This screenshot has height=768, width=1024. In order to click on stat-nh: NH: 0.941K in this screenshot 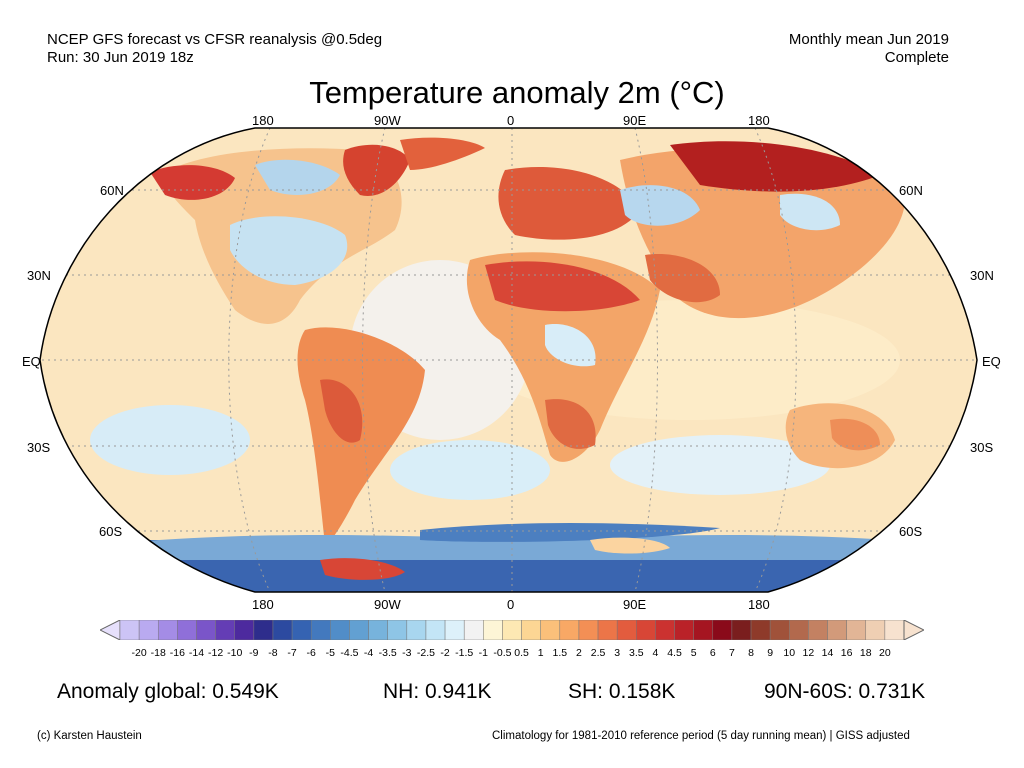, I will do `click(437, 691)`.